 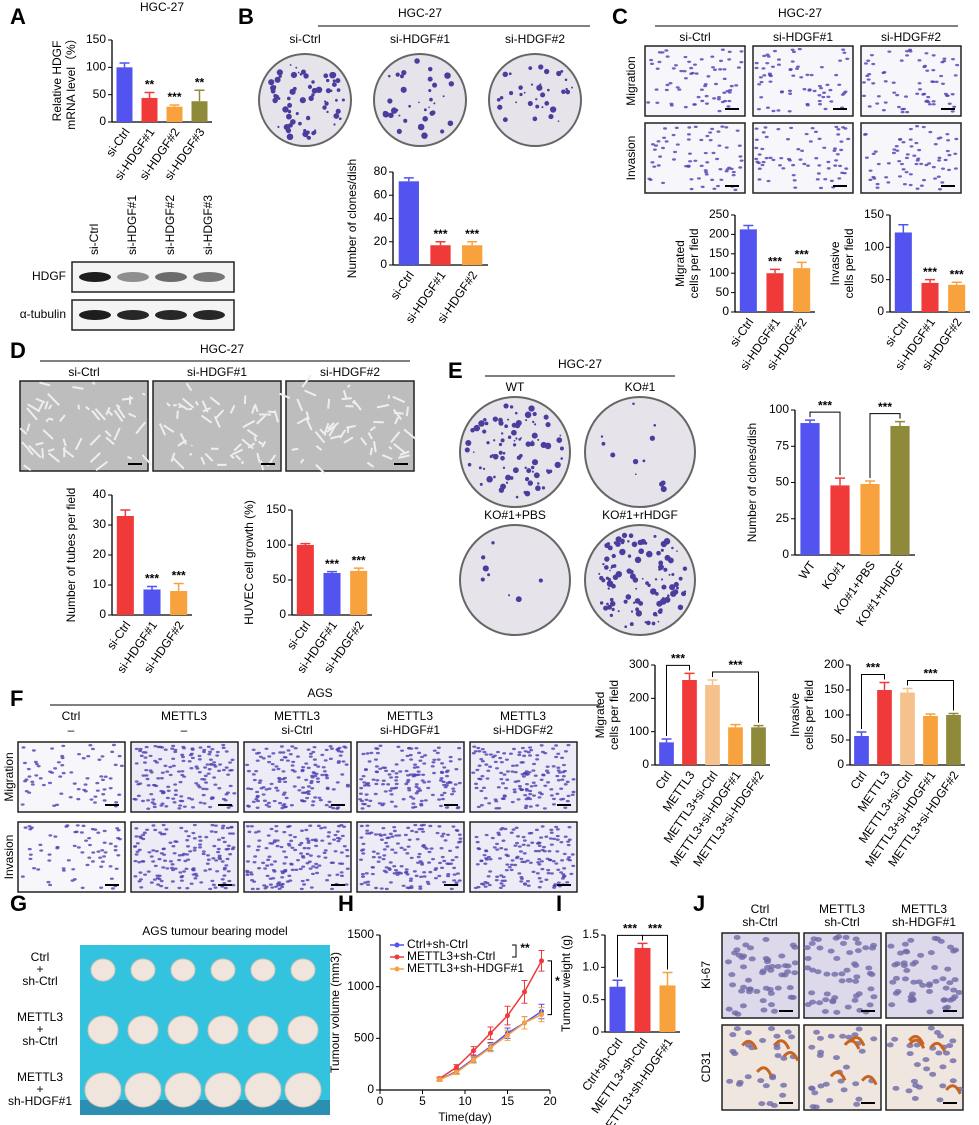 I want to click on bracket, so click(x=514, y=951).